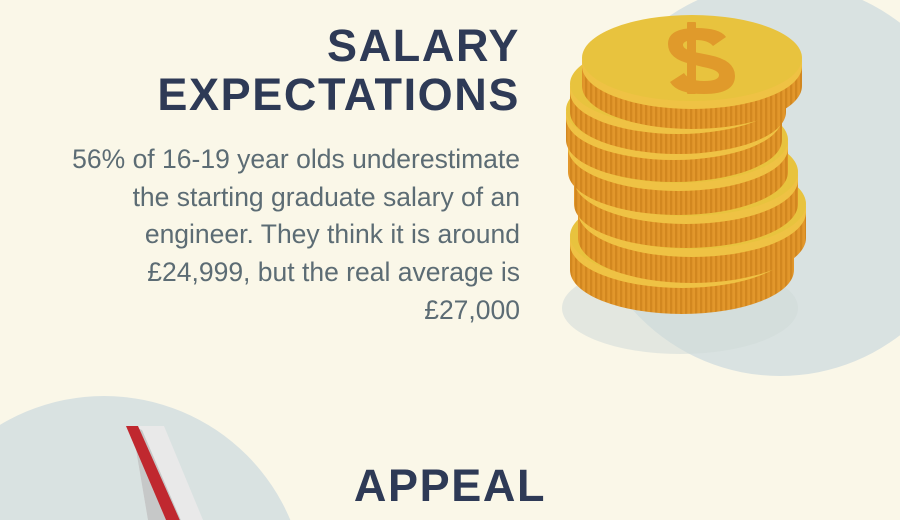 The height and width of the screenshot is (520, 900). What do you see at coordinates (153, 473) in the screenshot?
I see `airplane-fin-stripe` at bounding box center [153, 473].